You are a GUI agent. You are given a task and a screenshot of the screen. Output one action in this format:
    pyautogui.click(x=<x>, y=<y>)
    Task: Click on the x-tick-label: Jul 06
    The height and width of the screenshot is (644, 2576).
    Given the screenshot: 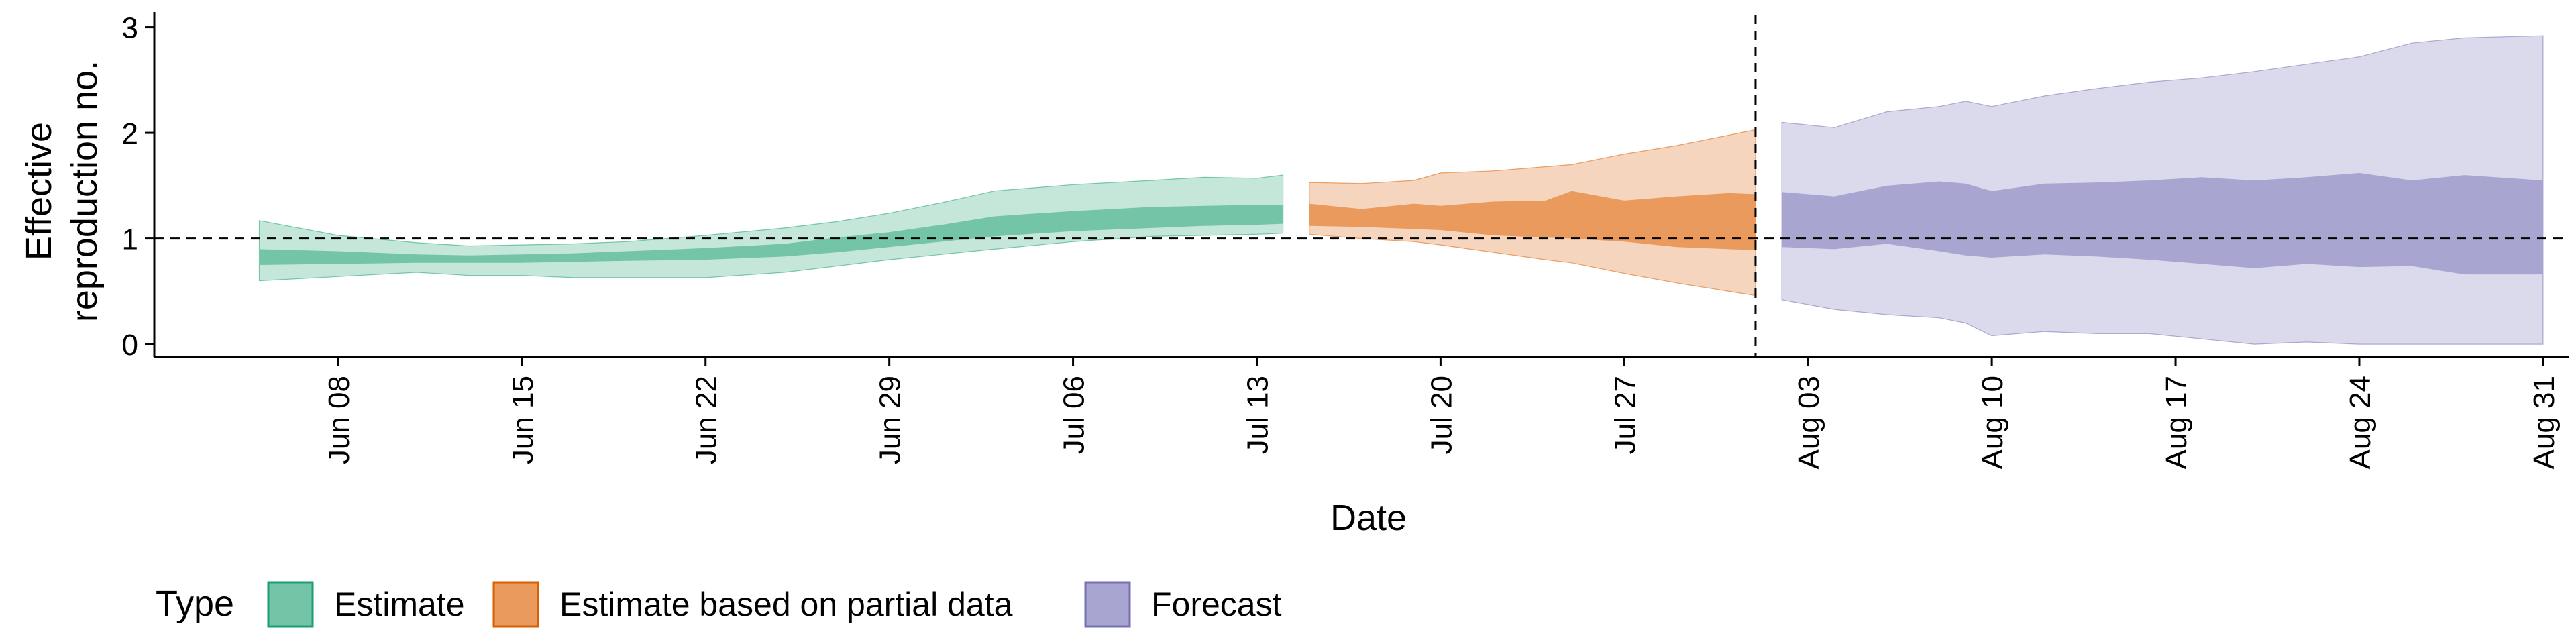 What is the action you would take?
    pyautogui.click(x=1074, y=415)
    